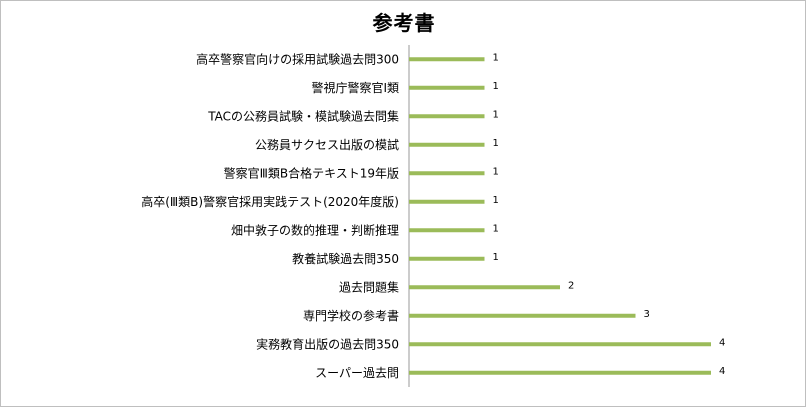  Describe the element at coordinates (357, 373) in the screenshot. I see `category-label: スーパー過去問` at that location.